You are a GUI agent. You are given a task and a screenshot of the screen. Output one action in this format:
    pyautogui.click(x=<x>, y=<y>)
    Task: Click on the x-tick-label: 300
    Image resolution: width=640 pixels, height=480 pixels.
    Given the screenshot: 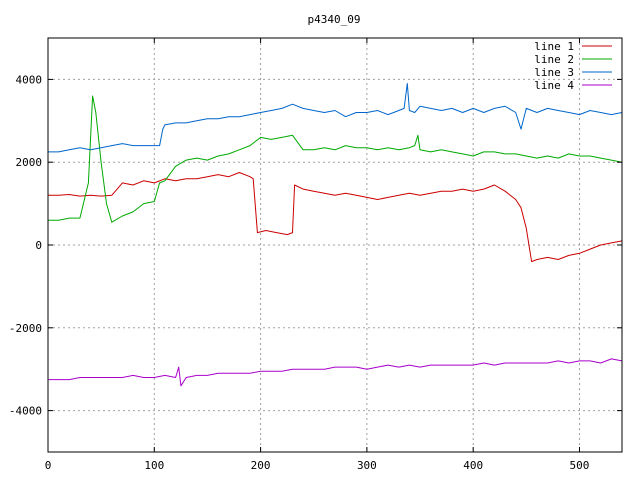 What is the action you would take?
    pyautogui.click(x=367, y=465)
    